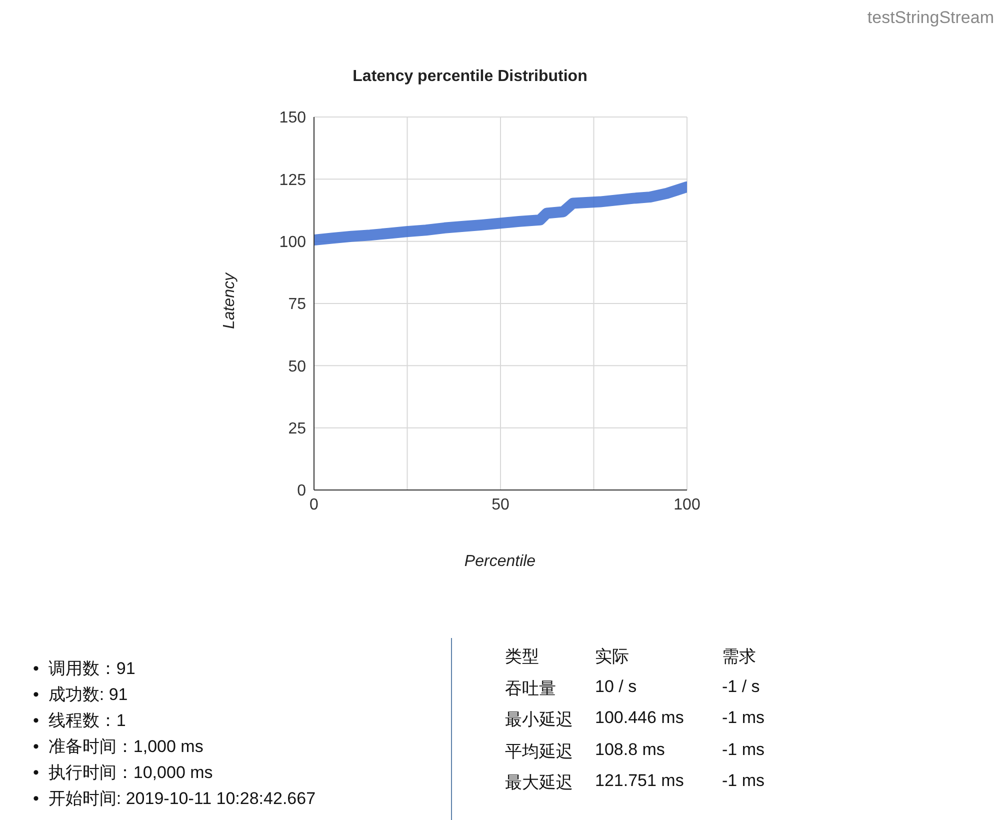  What do you see at coordinates (292, 243) in the screenshot?
I see `y-tick-label: 100` at bounding box center [292, 243].